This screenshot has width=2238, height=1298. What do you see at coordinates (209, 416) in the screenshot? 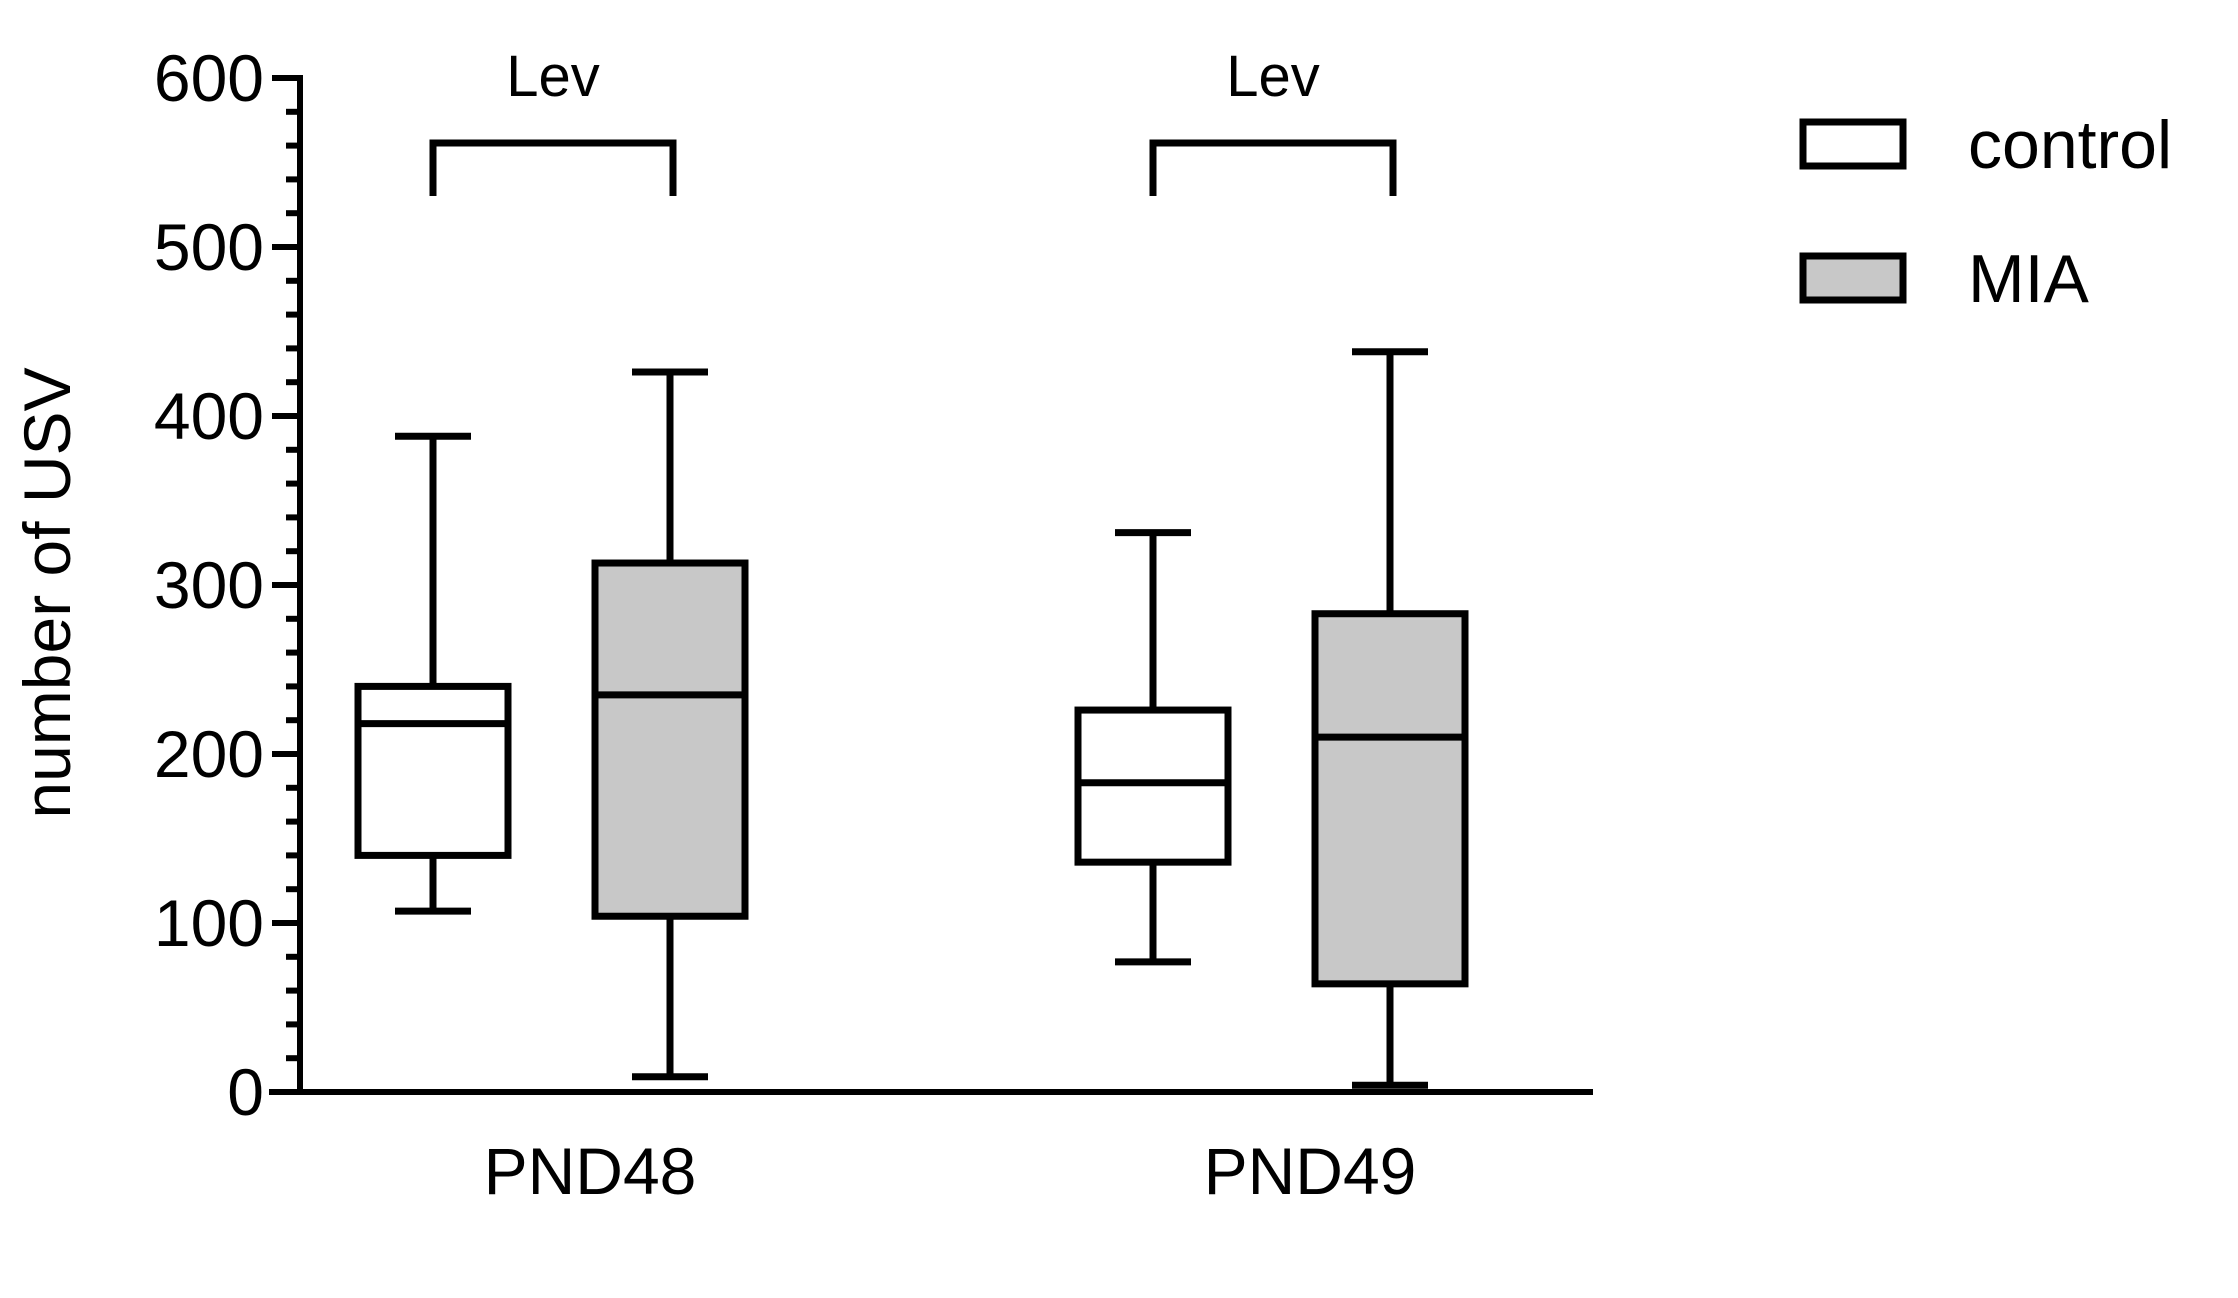
I see `y-tick-label: 400` at bounding box center [209, 416].